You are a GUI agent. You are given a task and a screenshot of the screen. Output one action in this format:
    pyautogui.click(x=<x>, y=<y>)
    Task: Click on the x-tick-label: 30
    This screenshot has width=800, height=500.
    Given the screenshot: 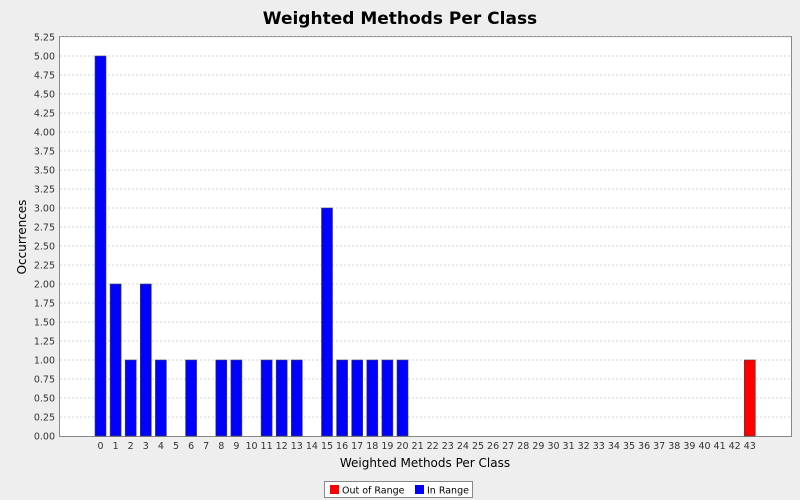 What is the action you would take?
    pyautogui.click(x=553, y=446)
    